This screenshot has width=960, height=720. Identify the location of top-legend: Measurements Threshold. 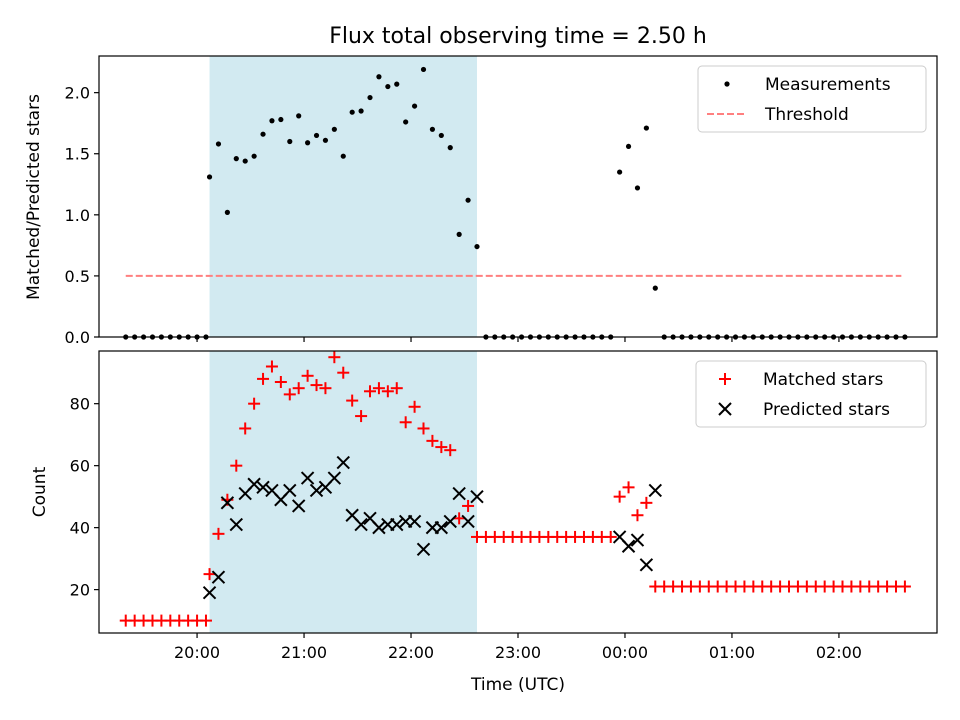
(812, 99).